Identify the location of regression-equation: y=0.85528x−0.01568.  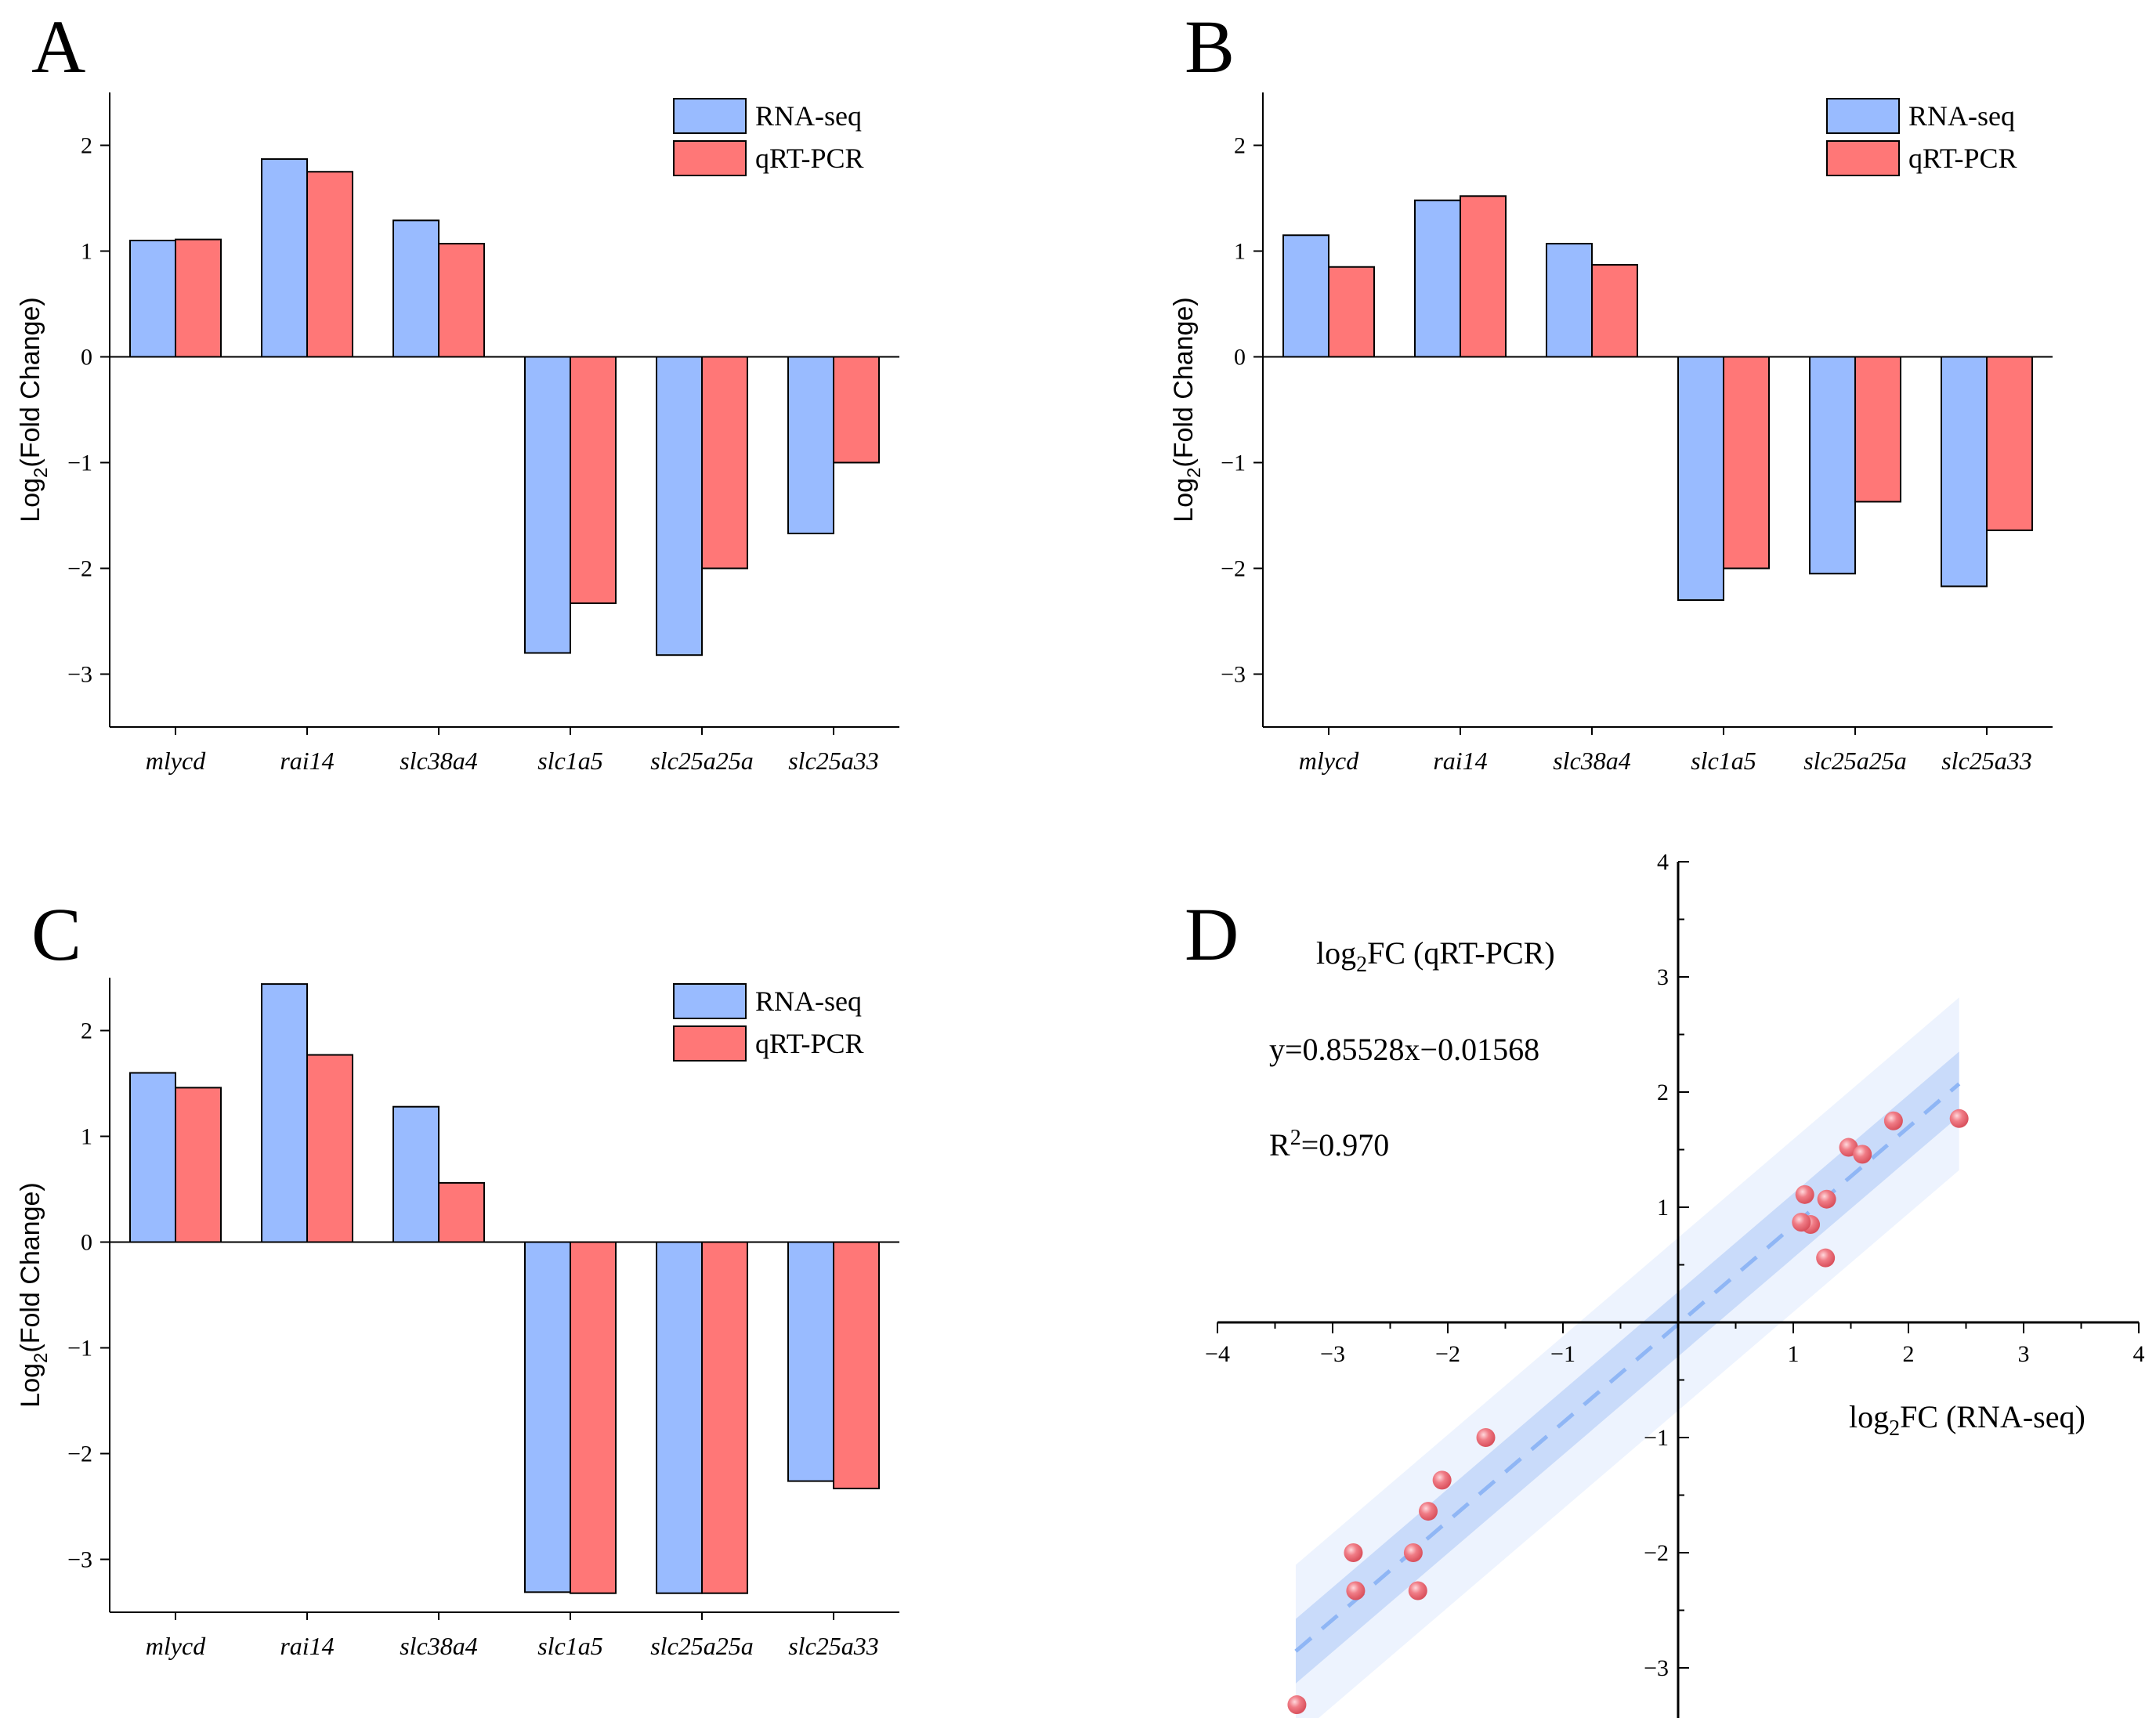
(1404, 1049).